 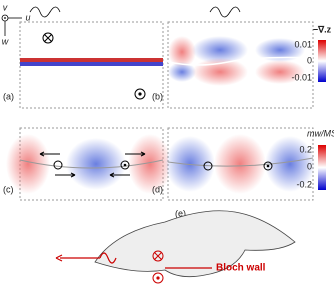 What do you see at coordinates (304, 184) in the screenshot?
I see `colorbar-tick: -0.2` at bounding box center [304, 184].